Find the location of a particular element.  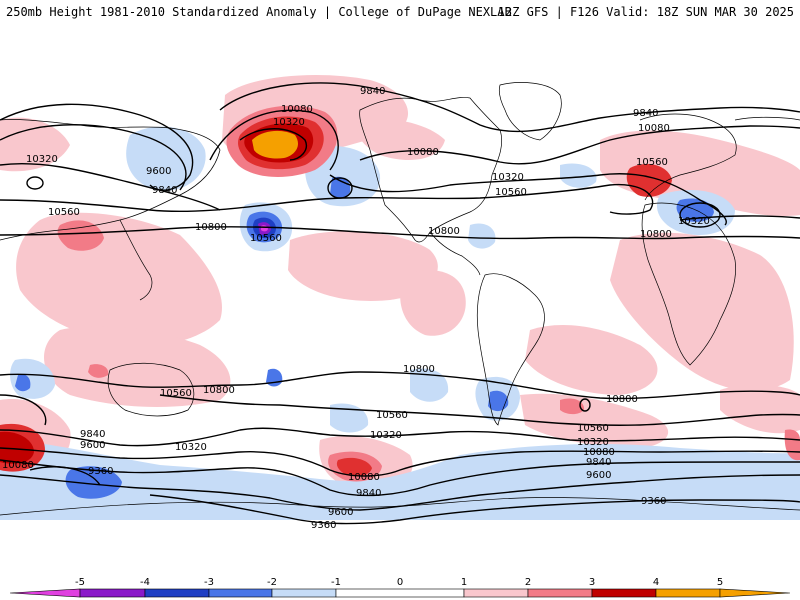

colorbar-tick-label: 2 is located at coordinates (528, 582).